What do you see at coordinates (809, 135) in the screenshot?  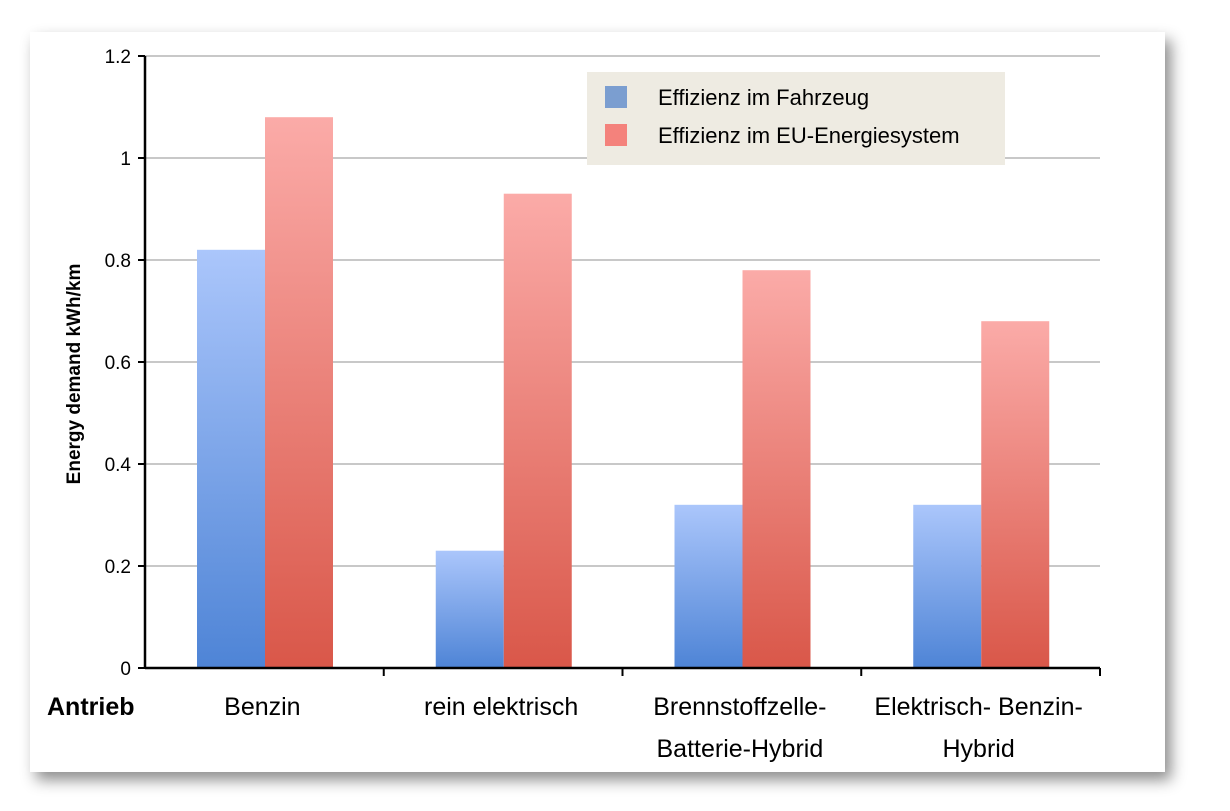 I see `legend-label: Effizienz im EU-Energiesystem` at bounding box center [809, 135].